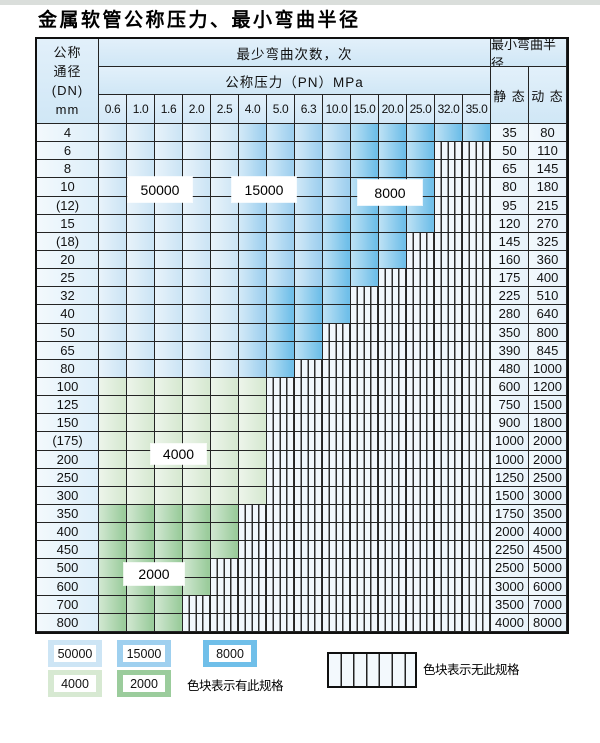 The image size is (600, 743). What do you see at coordinates (235, 686) in the screenshot?
I see `legend-has-spec-text: 色块表示有此规格` at bounding box center [235, 686].